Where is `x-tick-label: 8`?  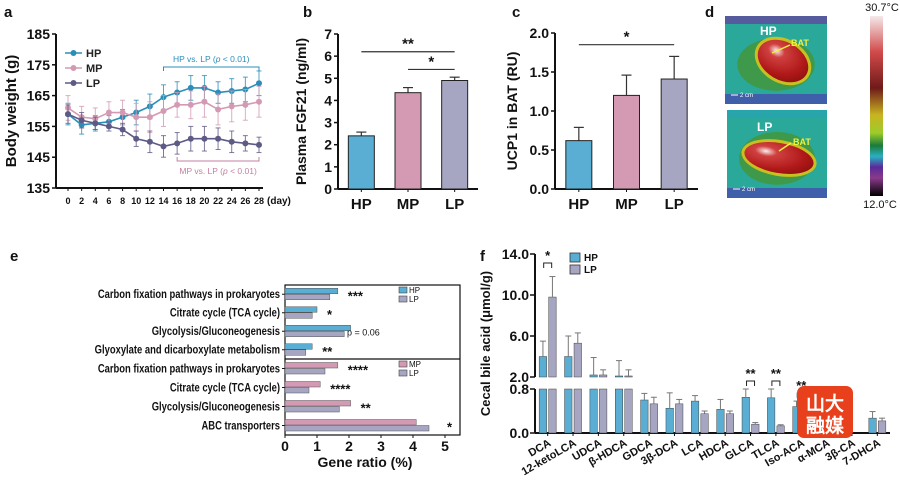
x-tick-label: 8 is located at coordinates (122, 201).